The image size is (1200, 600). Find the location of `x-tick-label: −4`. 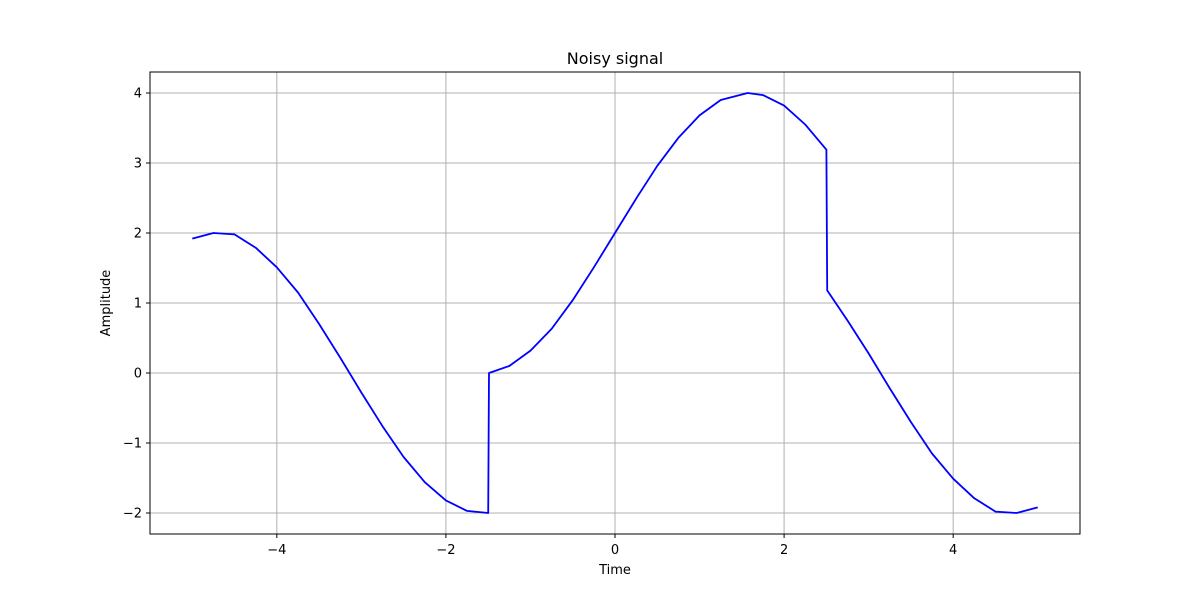

x-tick-label: −4 is located at coordinates (276, 550).